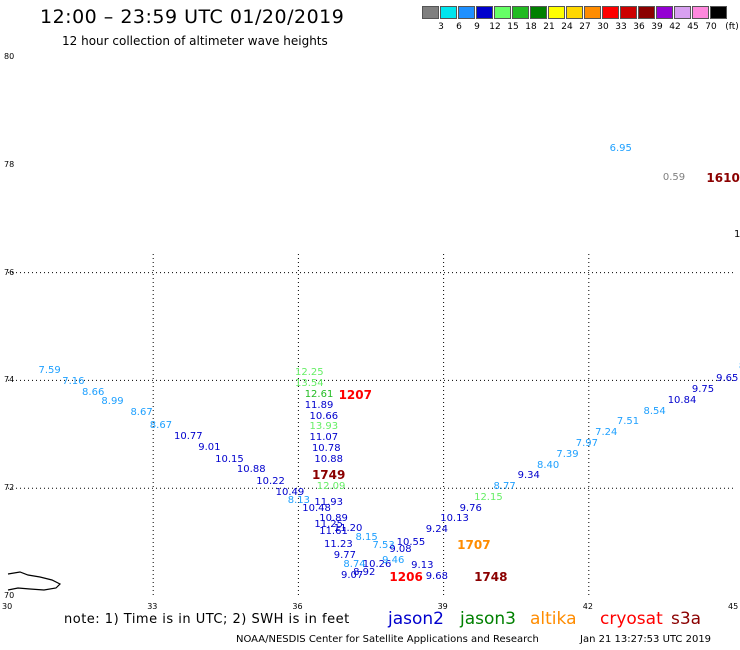  I want to click on wave-height-label: 0.59, so click(674, 178).